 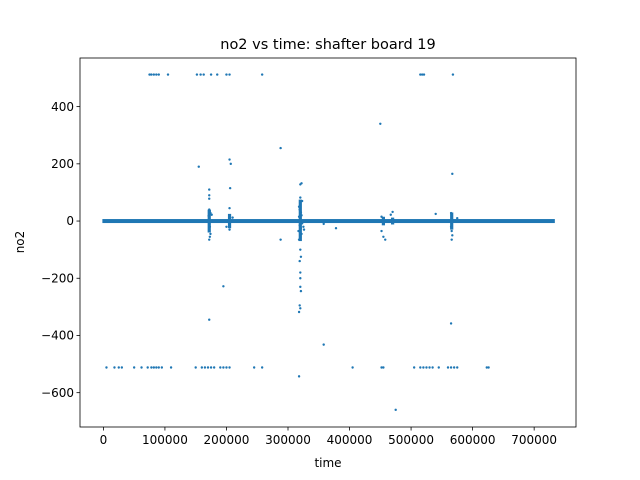 What do you see at coordinates (350, 440) in the screenshot?
I see `x-tick-label: 400000` at bounding box center [350, 440].